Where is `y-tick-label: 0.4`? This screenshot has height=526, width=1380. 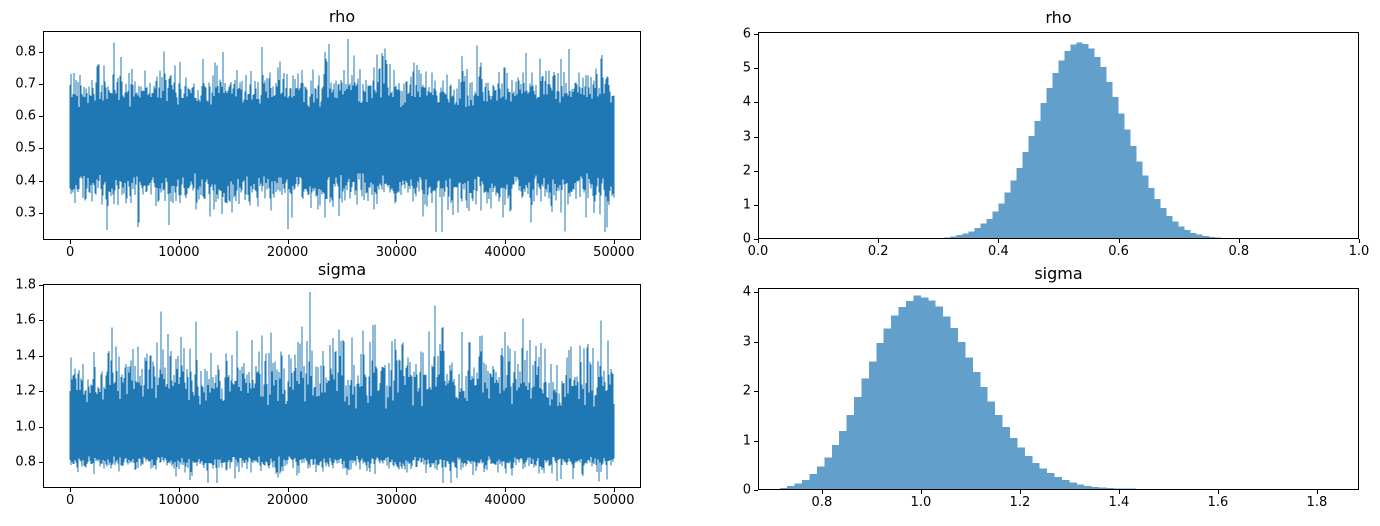 y-tick-label: 0.4 is located at coordinates (25, 180).